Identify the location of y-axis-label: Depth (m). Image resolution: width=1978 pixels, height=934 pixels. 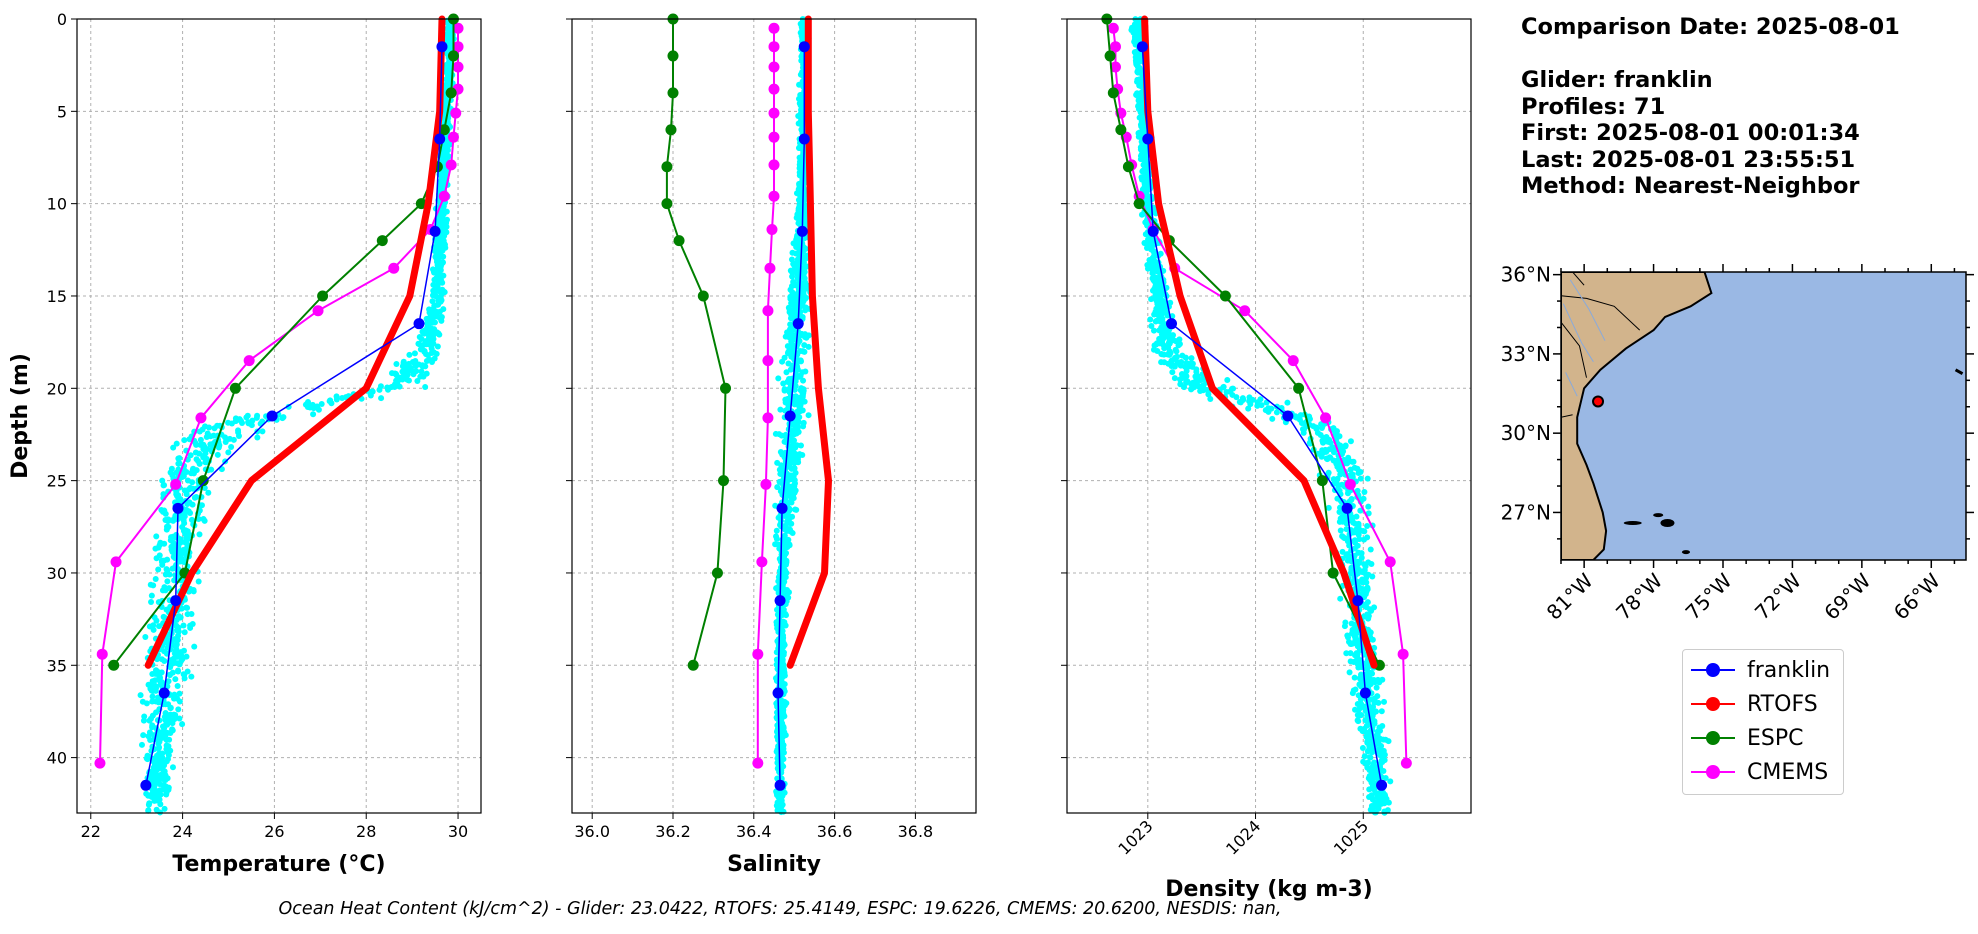
(20, 416).